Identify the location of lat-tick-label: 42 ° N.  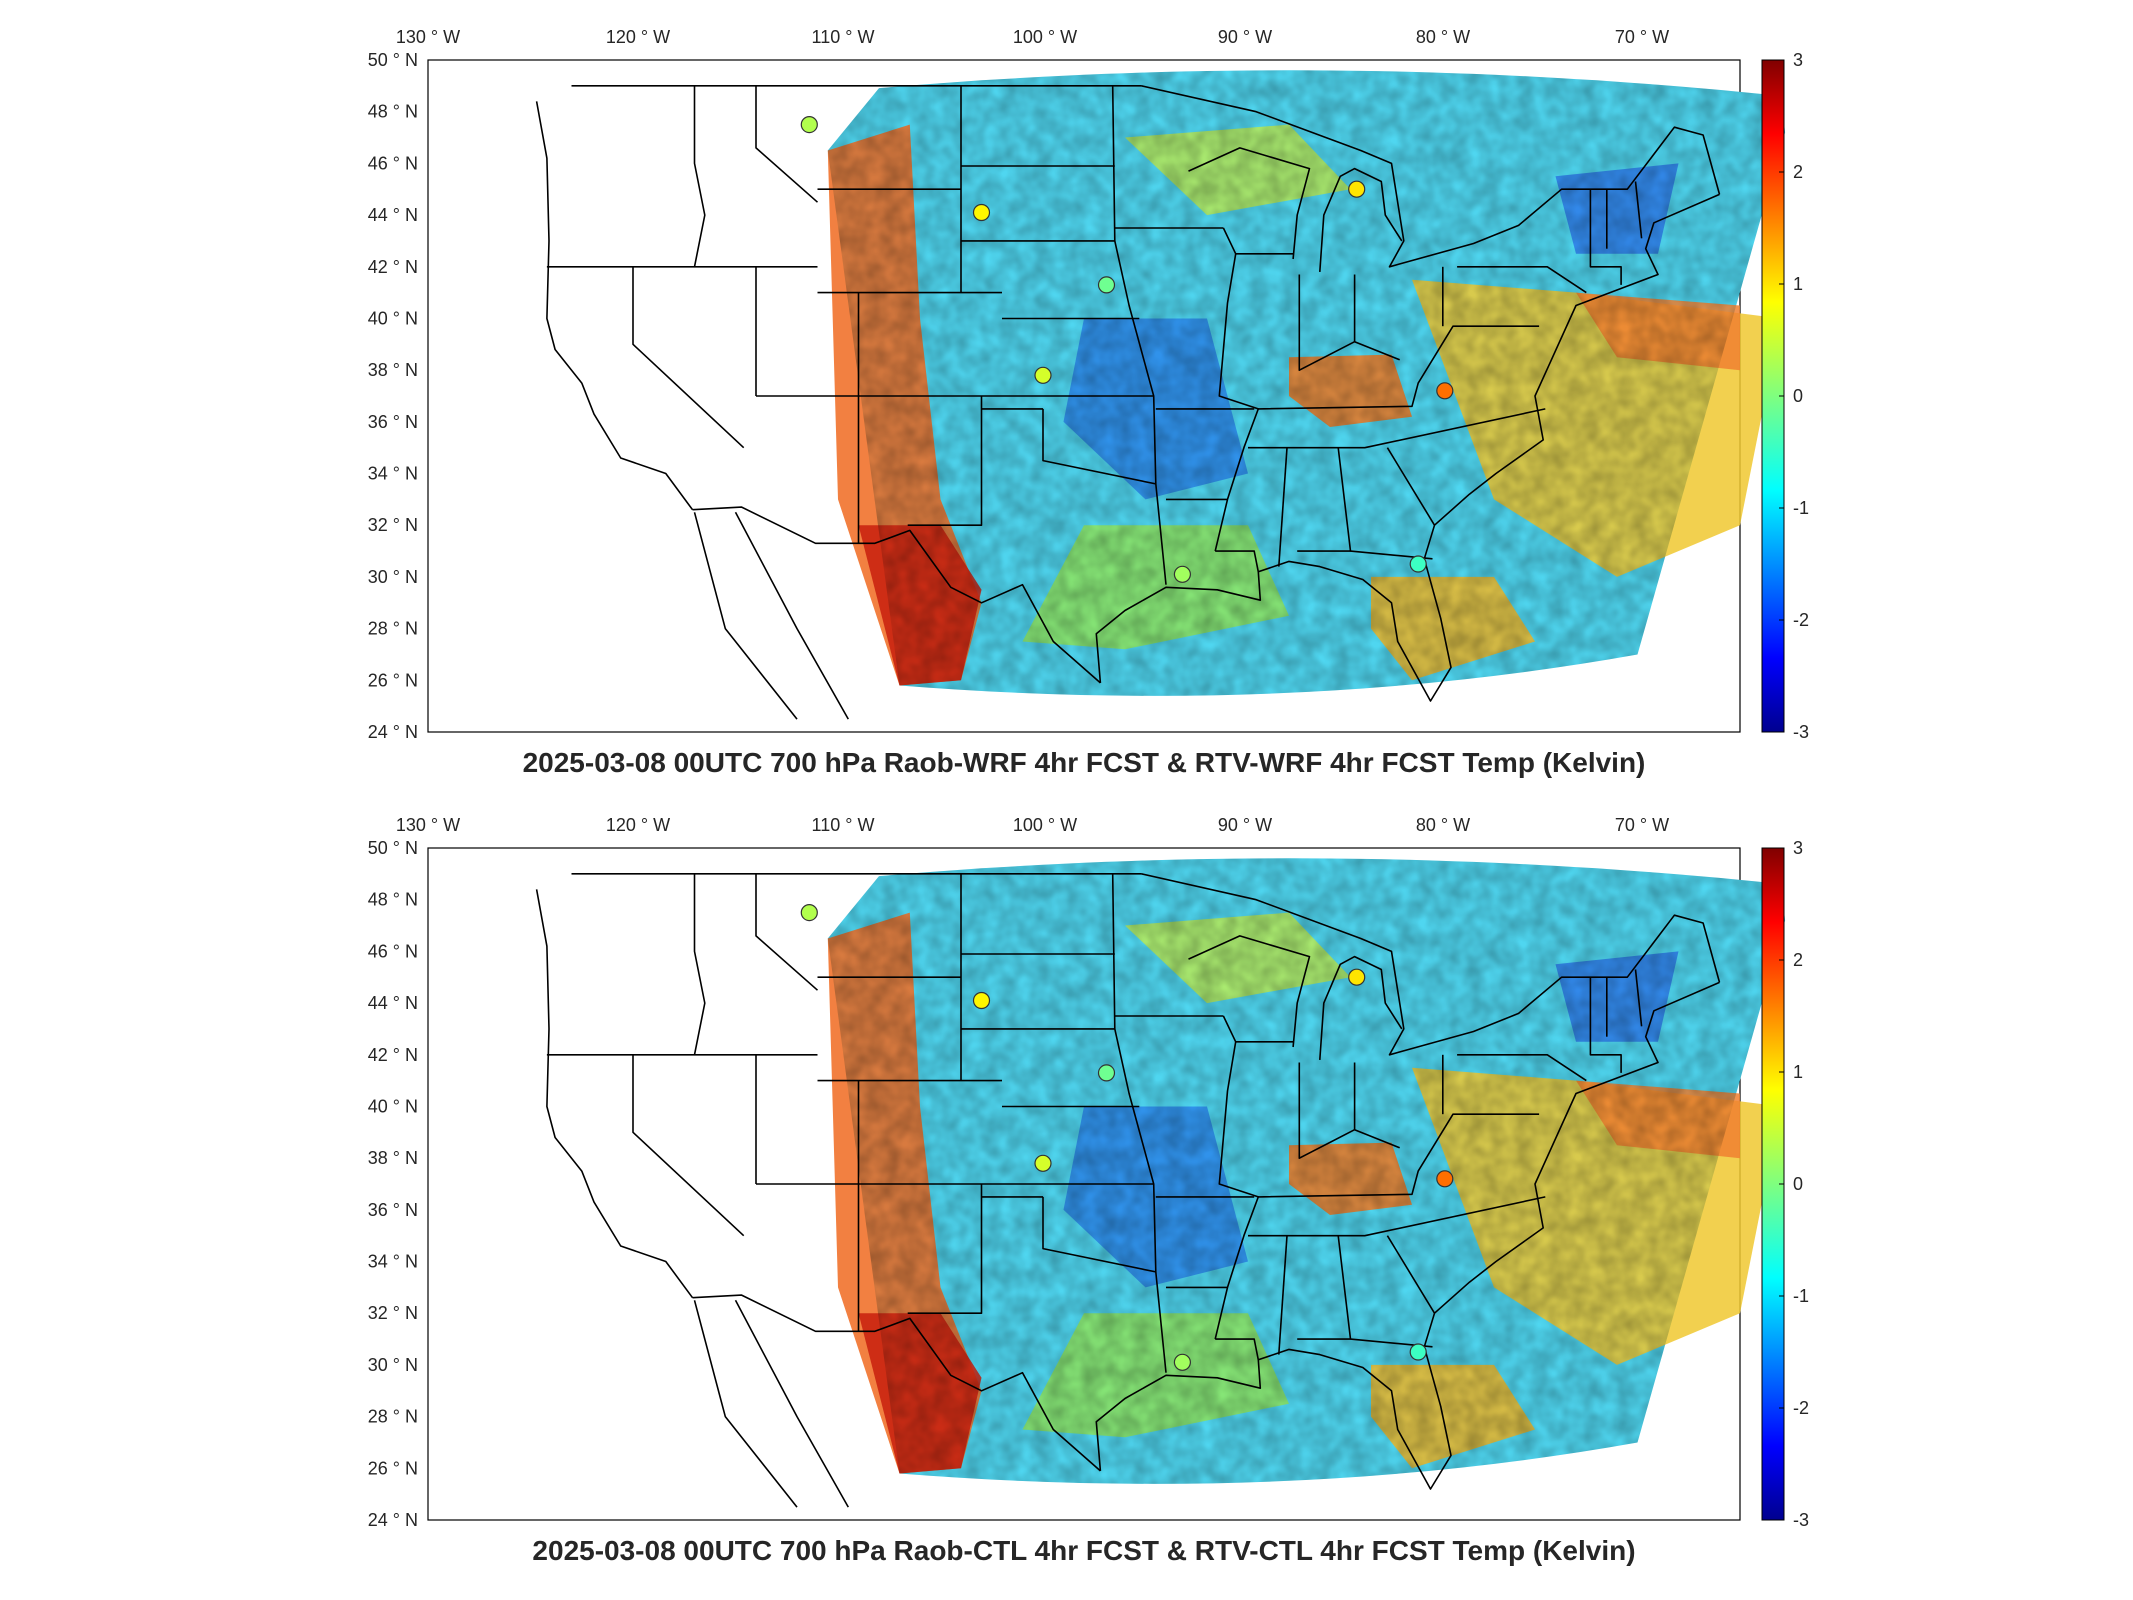
(393, 267).